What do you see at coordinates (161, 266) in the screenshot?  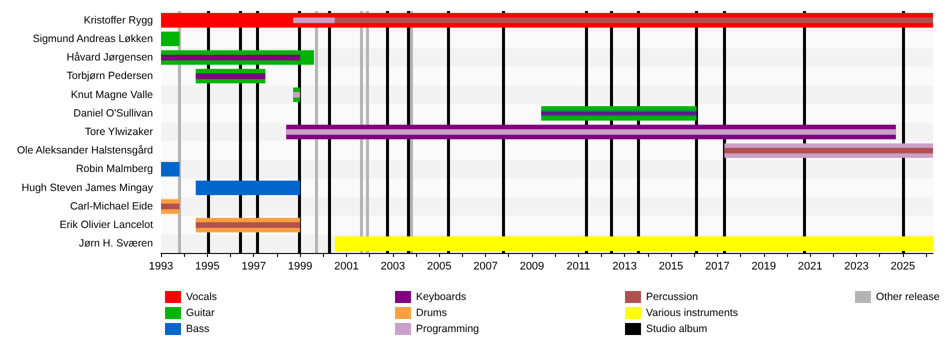 I see `x-tick-label: 1993` at bounding box center [161, 266].